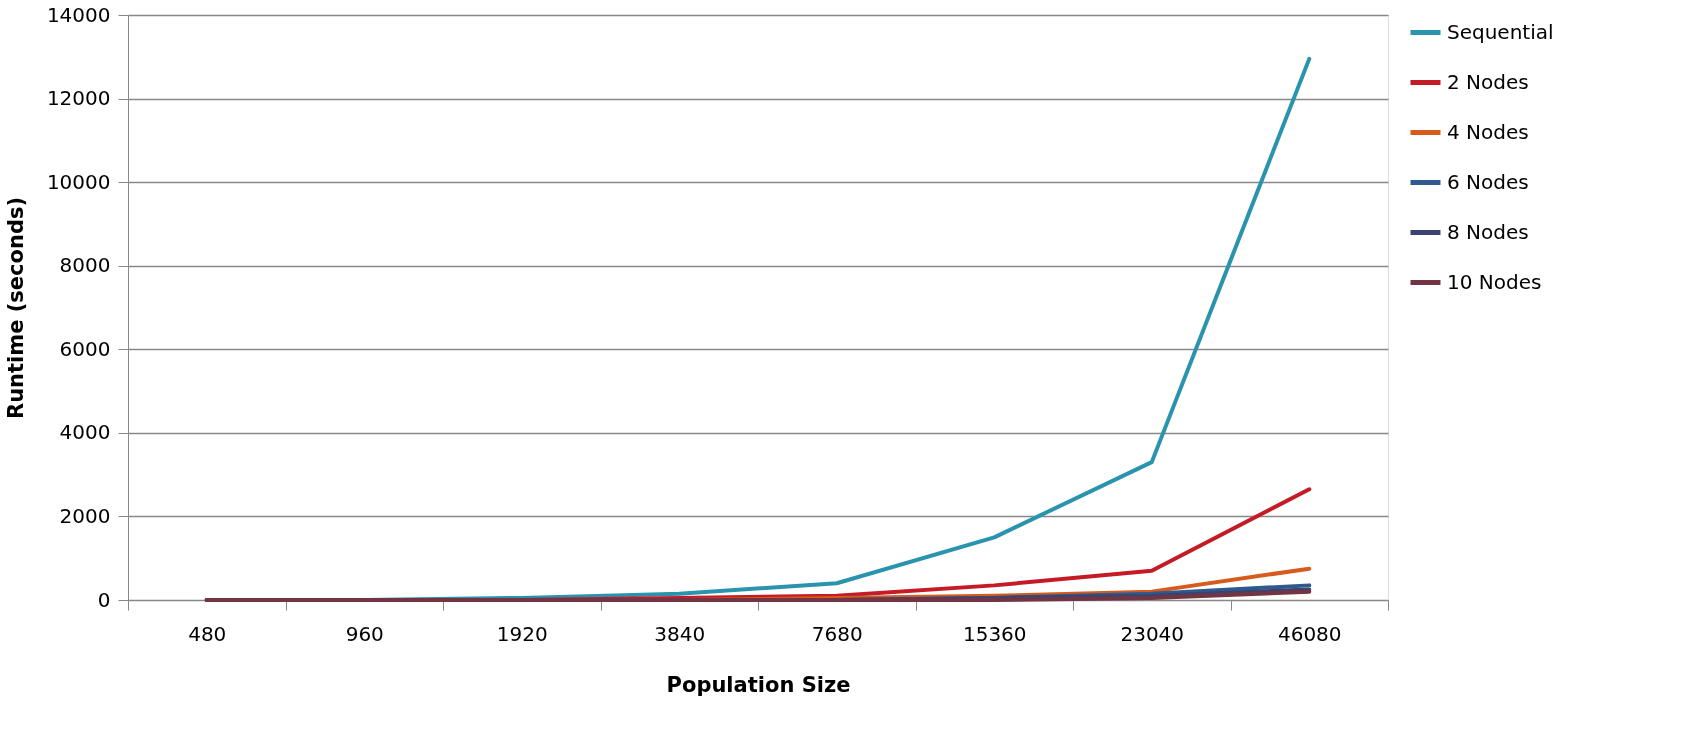 The height and width of the screenshot is (732, 1688). What do you see at coordinates (1488, 231) in the screenshot?
I see `legend-label: 8 Nodes` at bounding box center [1488, 231].